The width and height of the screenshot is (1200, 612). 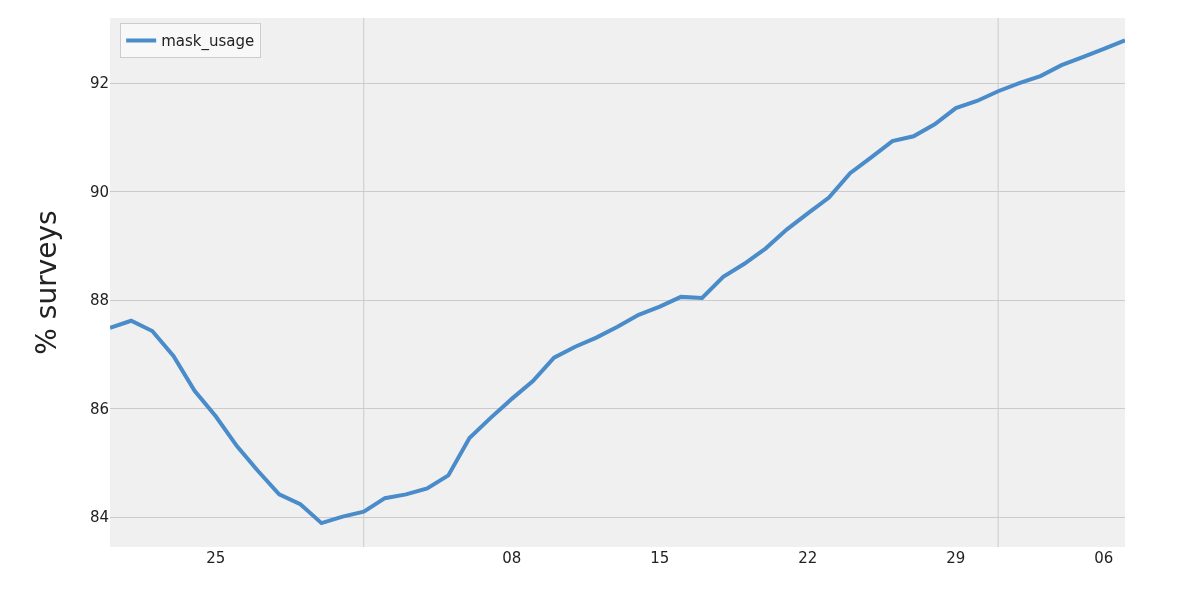 I want to click on y-tick-label: 84, so click(x=99, y=517).